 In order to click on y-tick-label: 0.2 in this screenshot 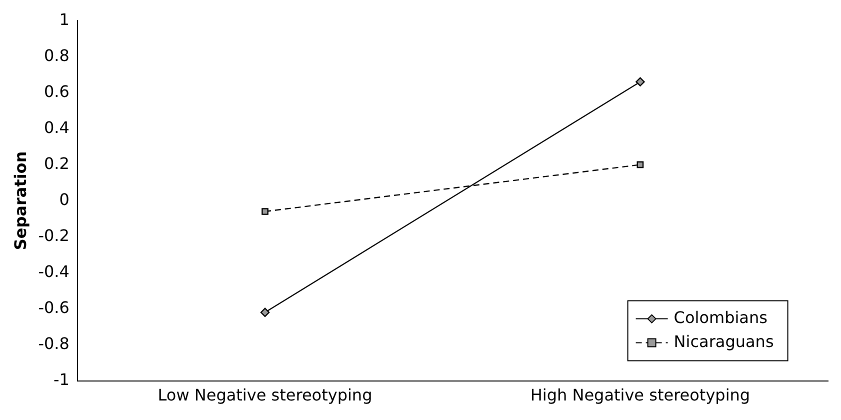, I will do `click(57, 163)`.